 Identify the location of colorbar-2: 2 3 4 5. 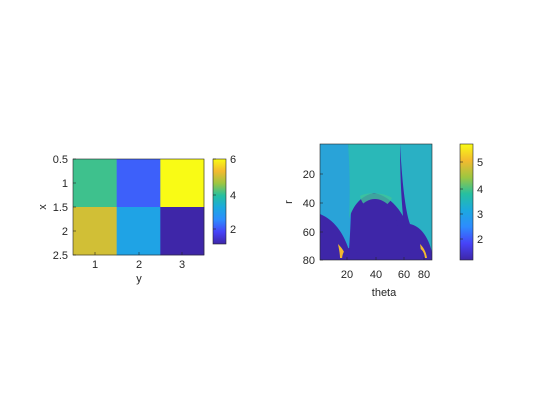
(471, 202).